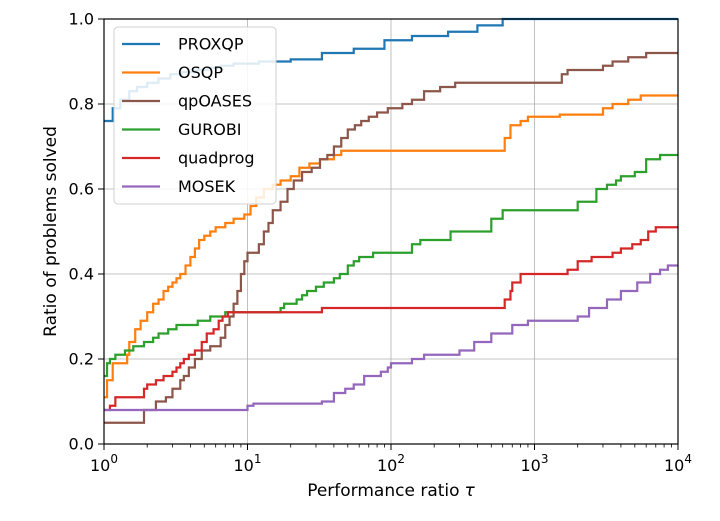 This screenshot has height=521, width=720. What do you see at coordinates (200, 72) in the screenshot?
I see `legend-label-osqp: OSQP` at bounding box center [200, 72].